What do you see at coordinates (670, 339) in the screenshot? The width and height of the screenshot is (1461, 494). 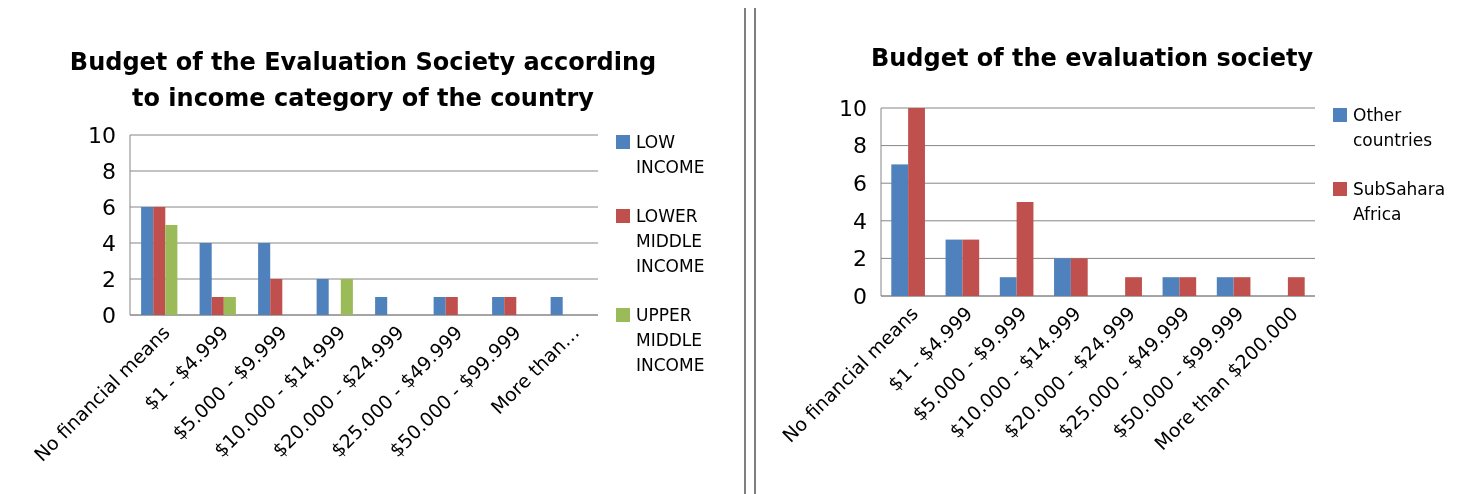 I see `legend-label: UPPER MIDDLE INCOME` at bounding box center [670, 339].